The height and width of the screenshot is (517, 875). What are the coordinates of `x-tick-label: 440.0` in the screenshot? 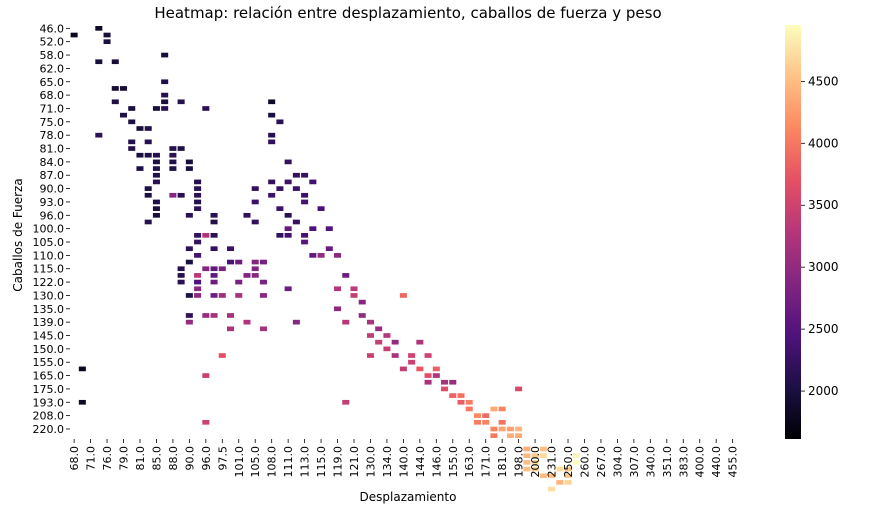 It's located at (716, 462).